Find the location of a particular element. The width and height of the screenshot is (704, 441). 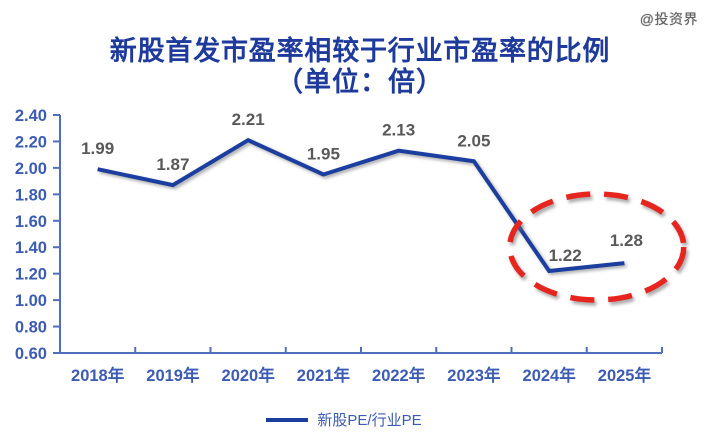

data-label: 1.87 is located at coordinates (172, 164).